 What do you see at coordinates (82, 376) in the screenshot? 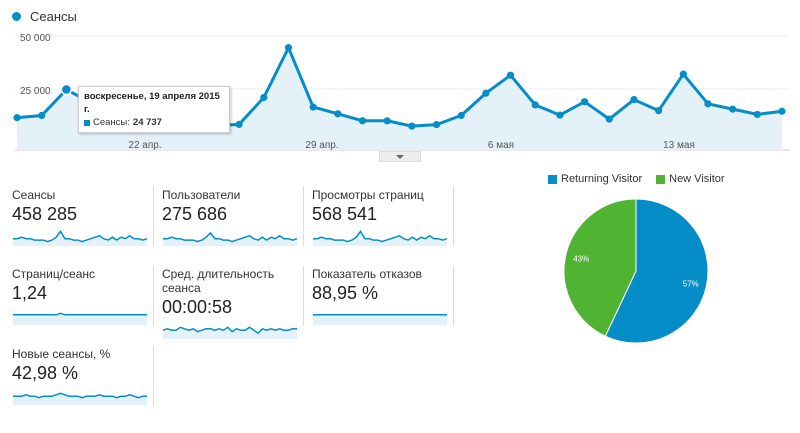
I see `metric-new-sessions: Новые сеансы, % 42,98 %` at bounding box center [82, 376].